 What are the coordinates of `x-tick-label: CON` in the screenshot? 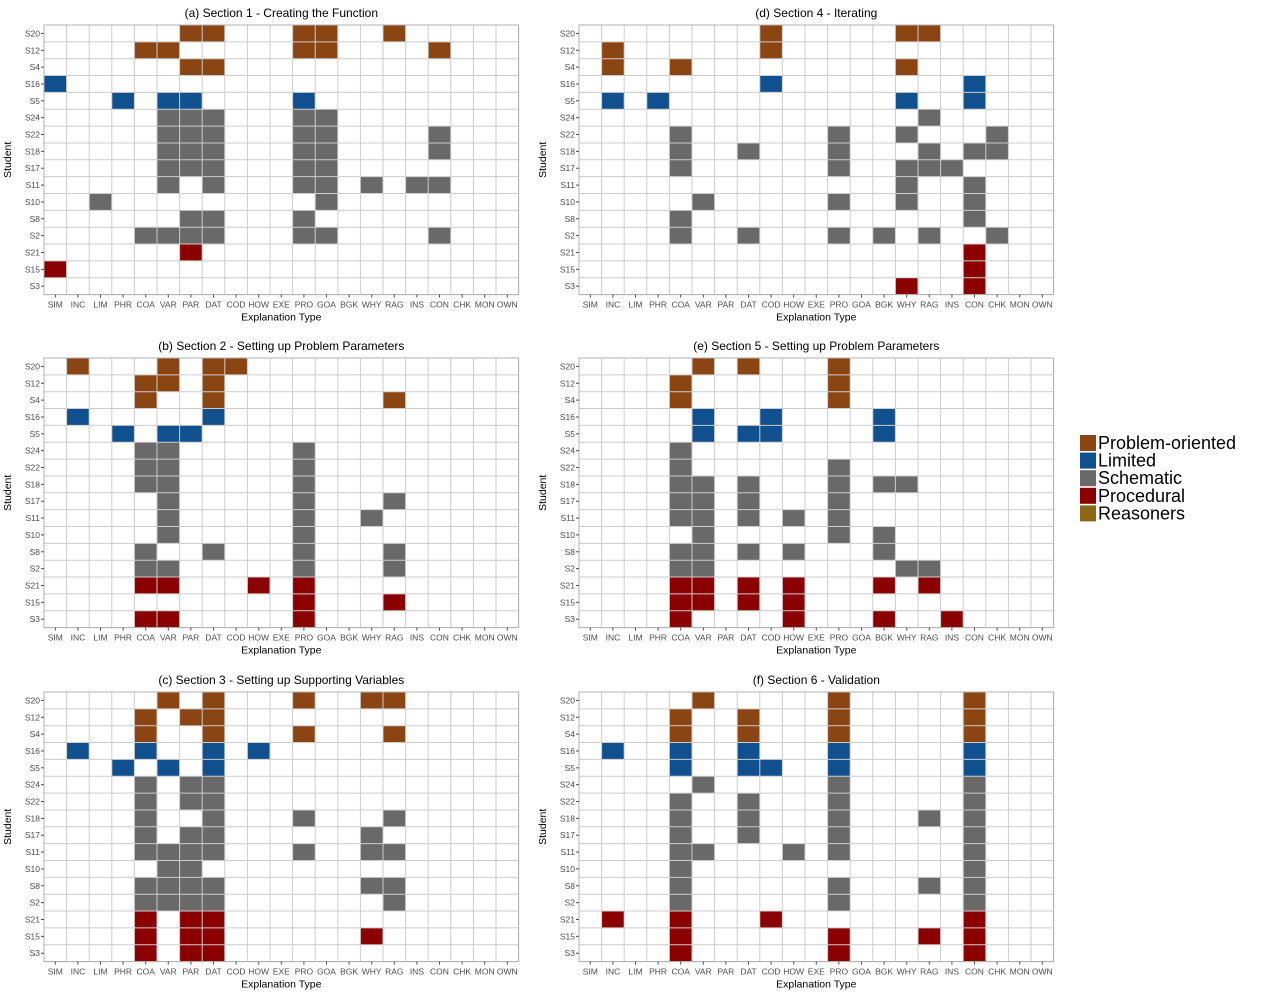 It's located at (439, 972).